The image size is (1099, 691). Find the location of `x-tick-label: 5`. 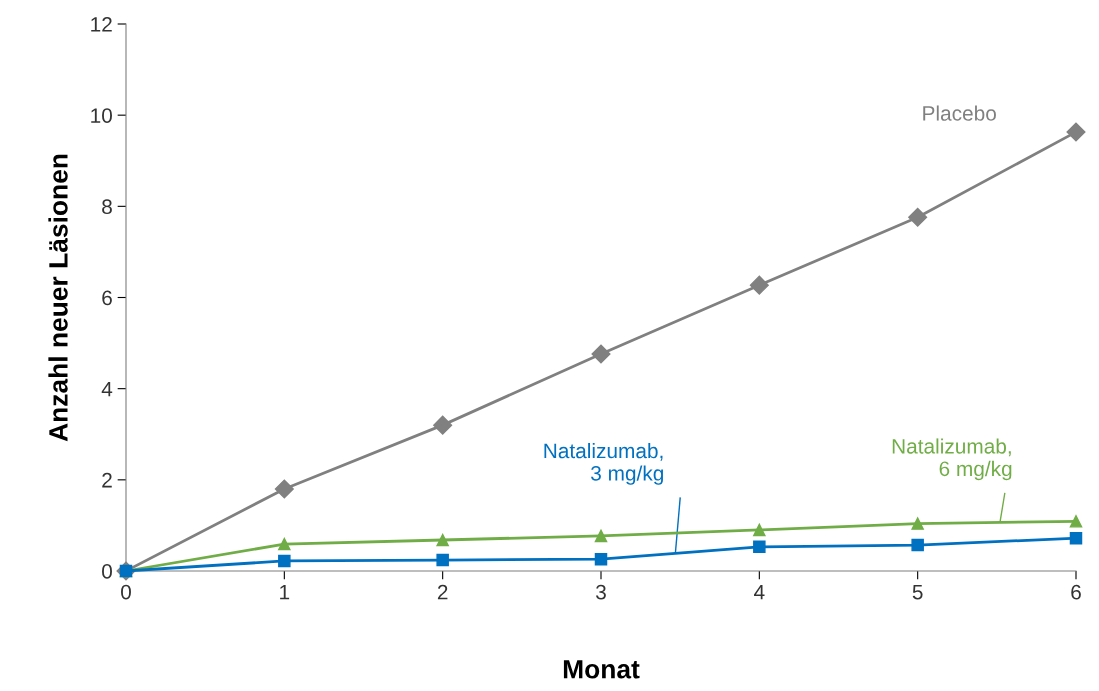

x-tick-label: 5 is located at coordinates (917, 592).